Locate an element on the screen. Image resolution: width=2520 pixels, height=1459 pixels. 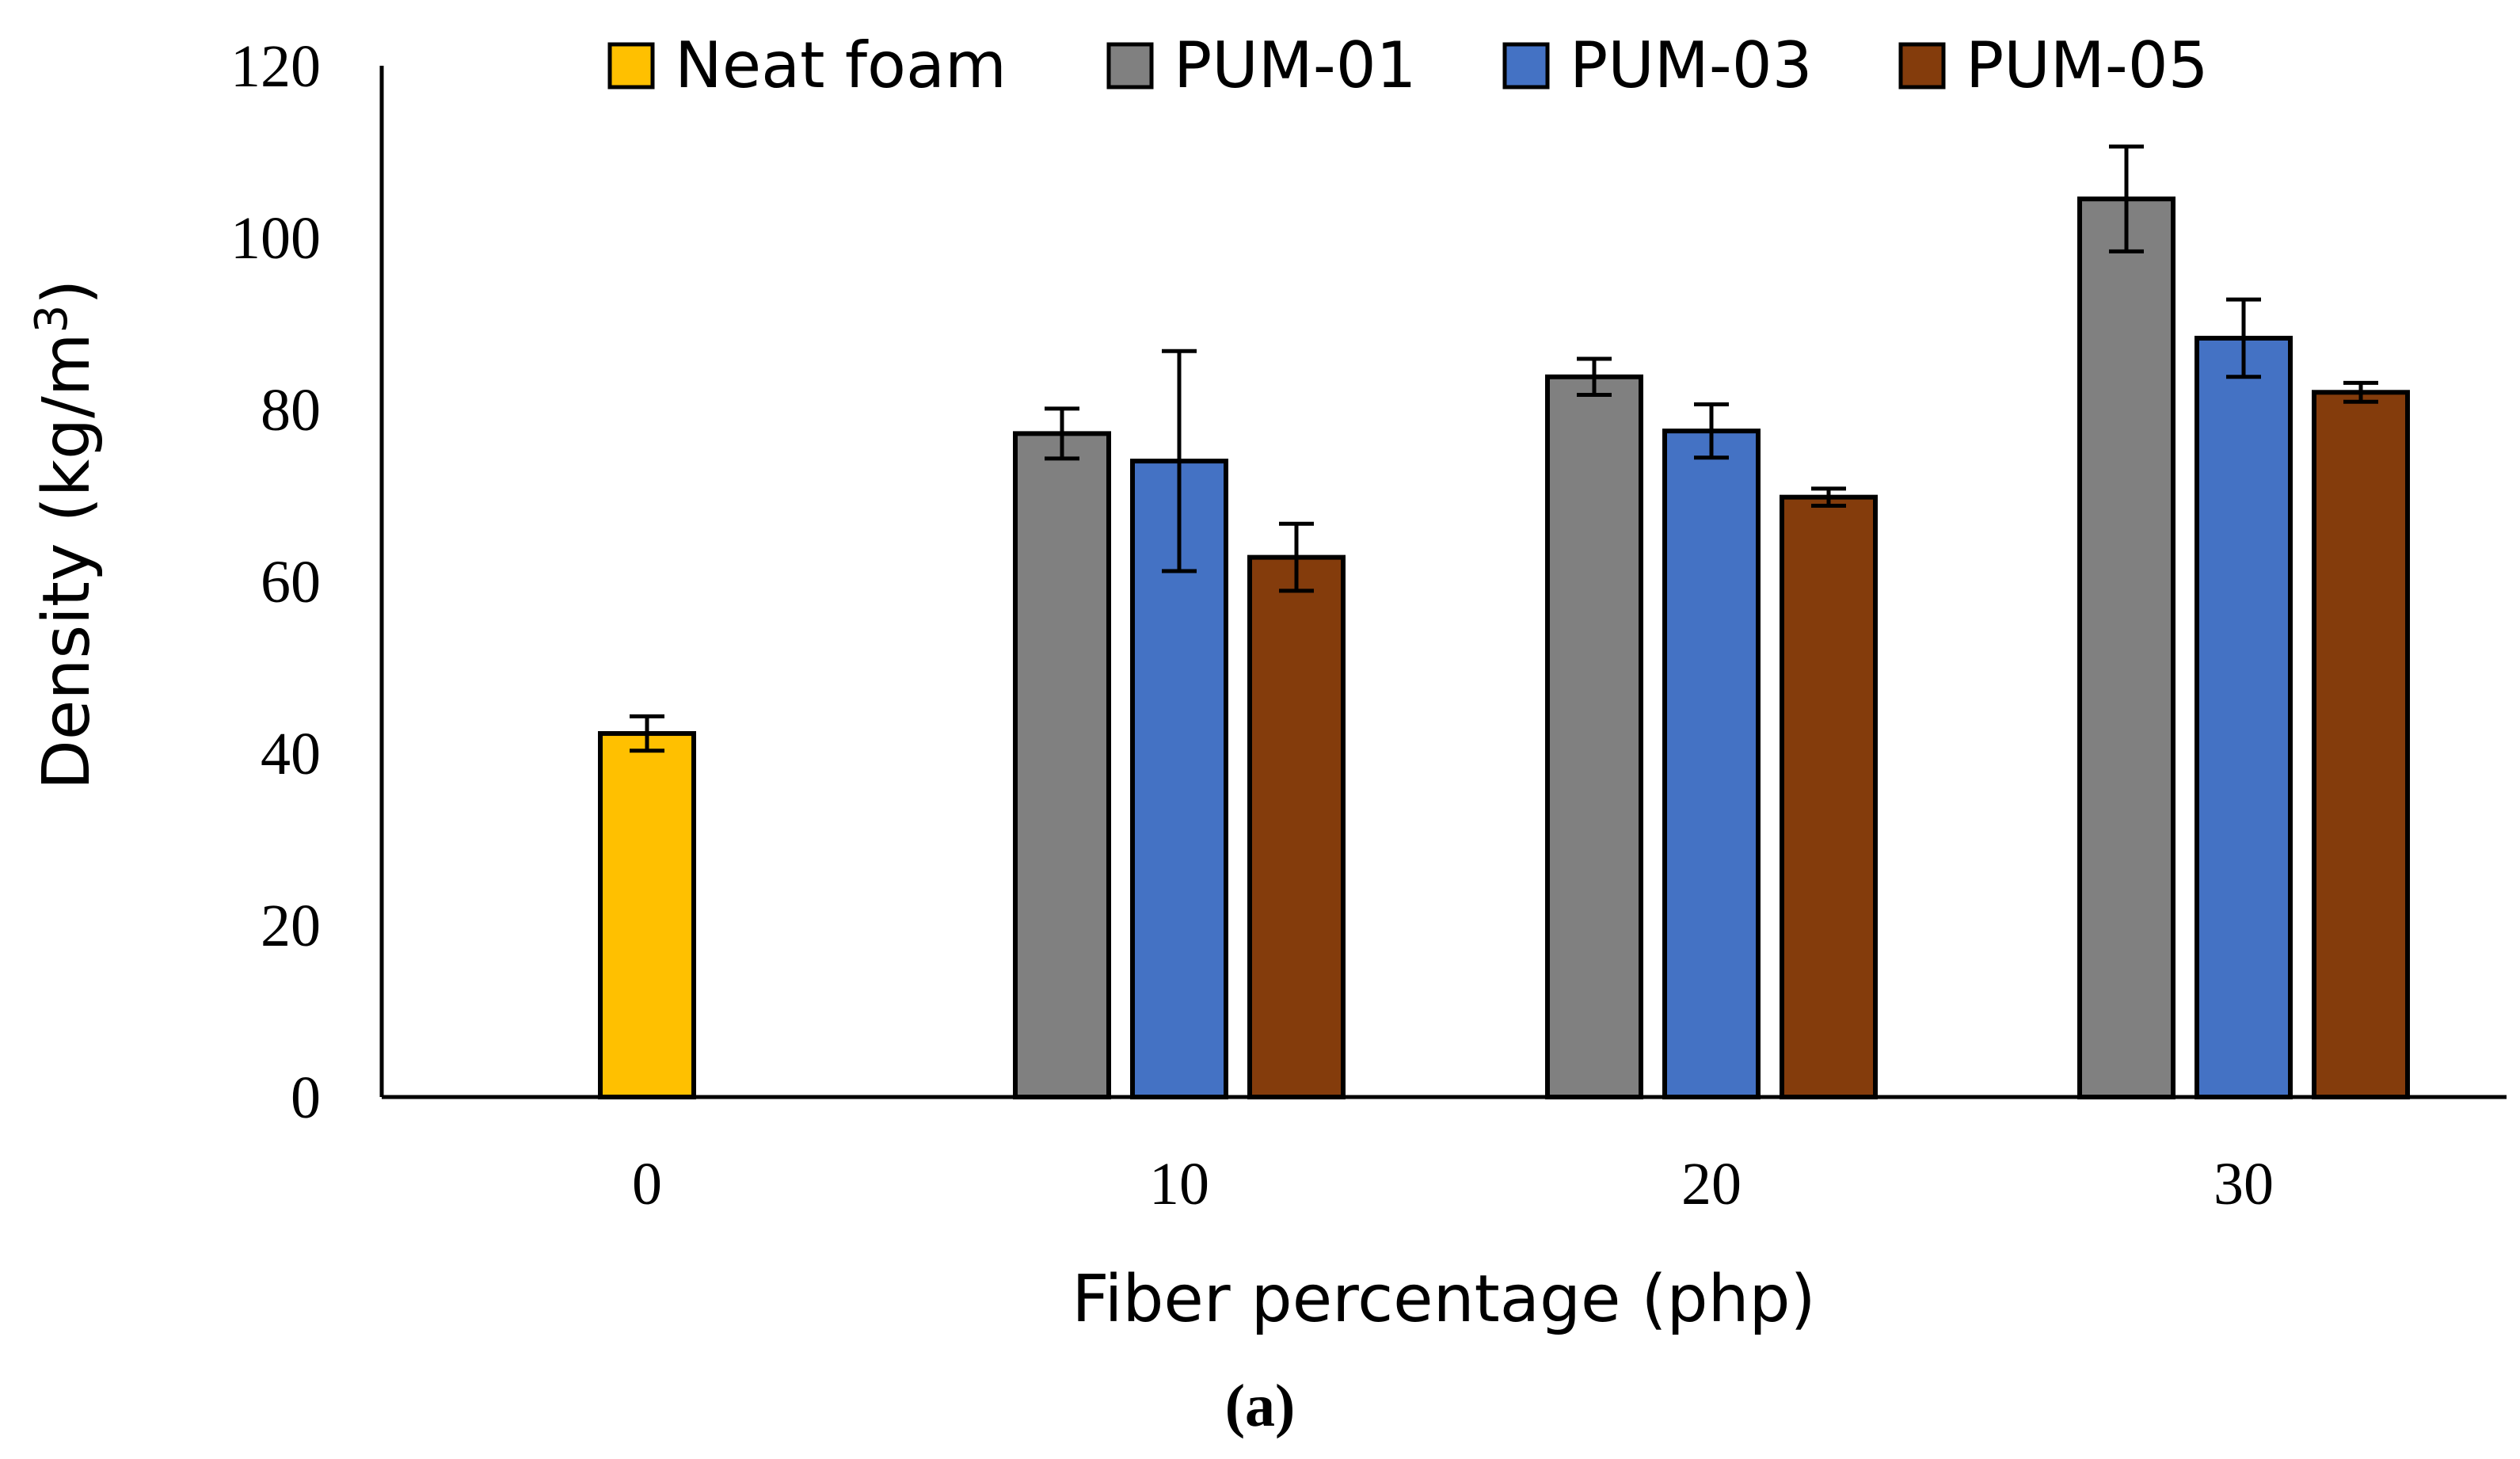
x-axis-title: Fiber percentage (php) is located at coordinates (1443, 1299).